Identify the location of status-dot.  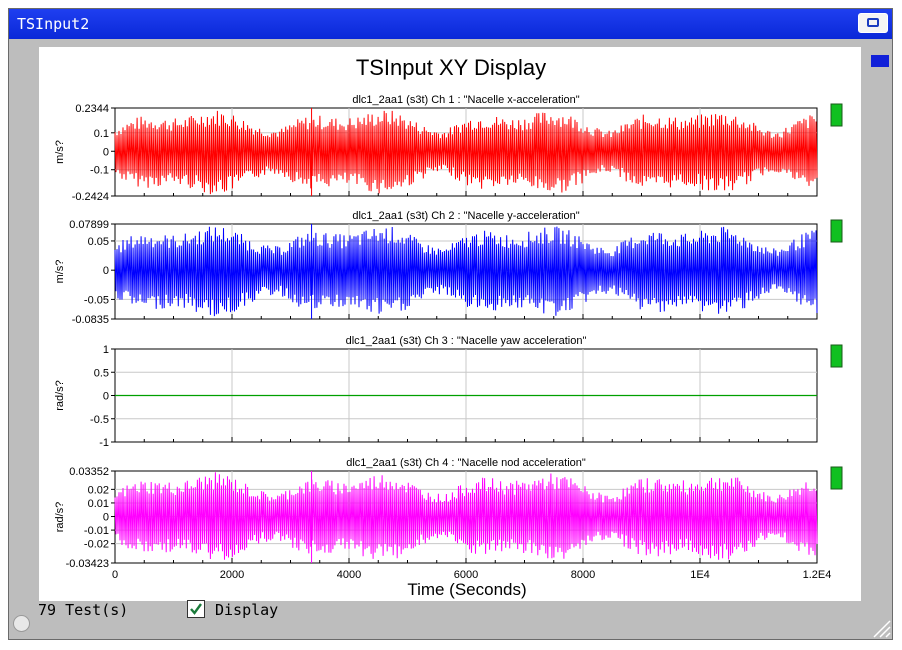
(21, 623).